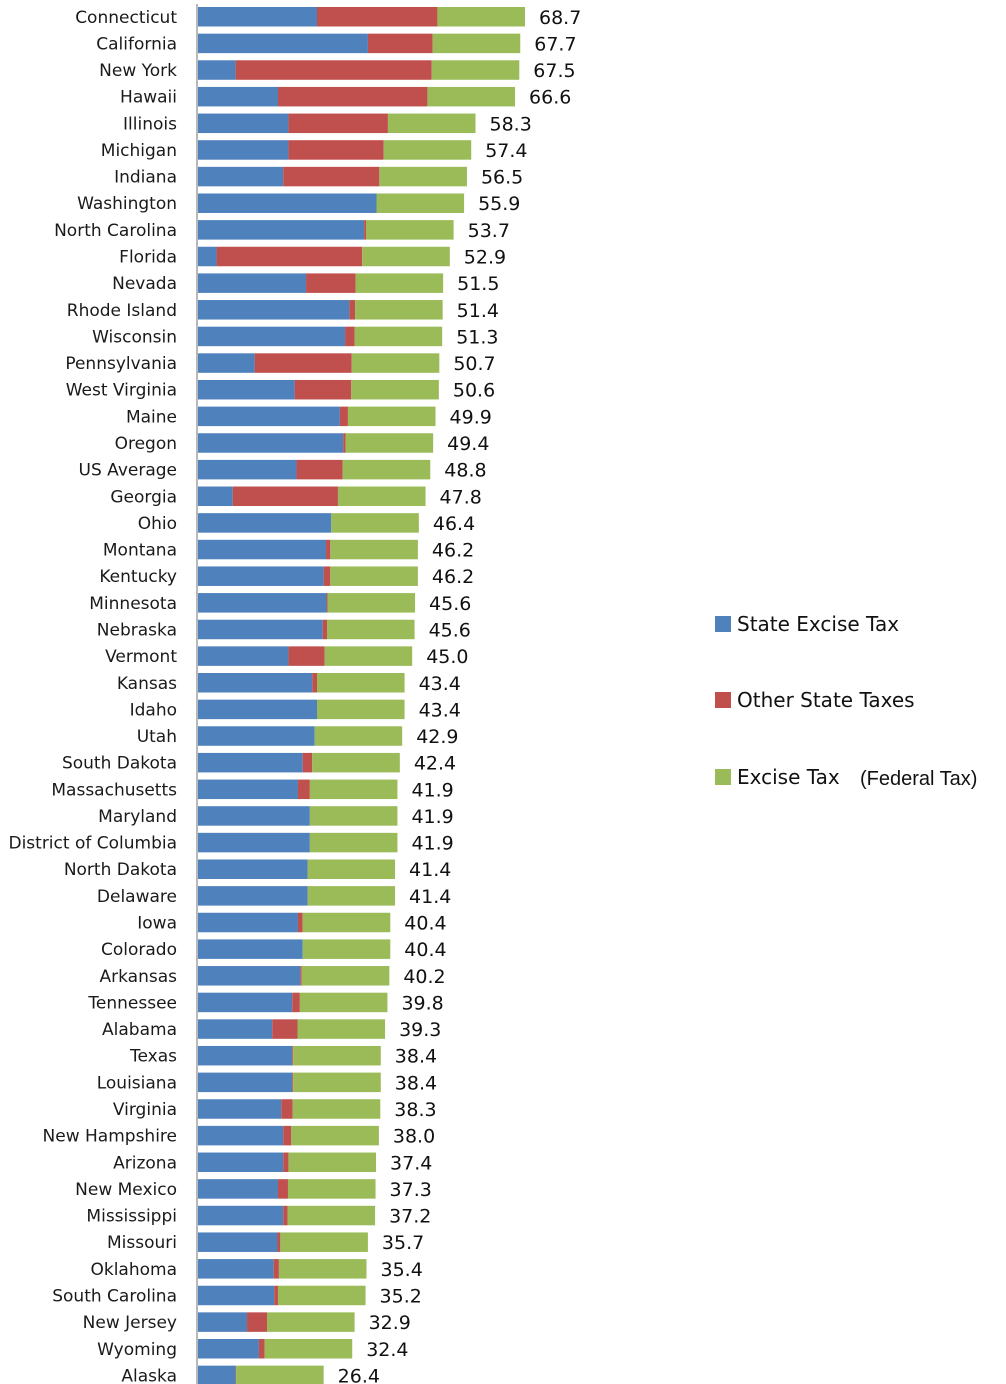 The height and width of the screenshot is (1384, 1006). What do you see at coordinates (241, 176) in the screenshot?
I see `bar-indiana-state-excise-tax` at bounding box center [241, 176].